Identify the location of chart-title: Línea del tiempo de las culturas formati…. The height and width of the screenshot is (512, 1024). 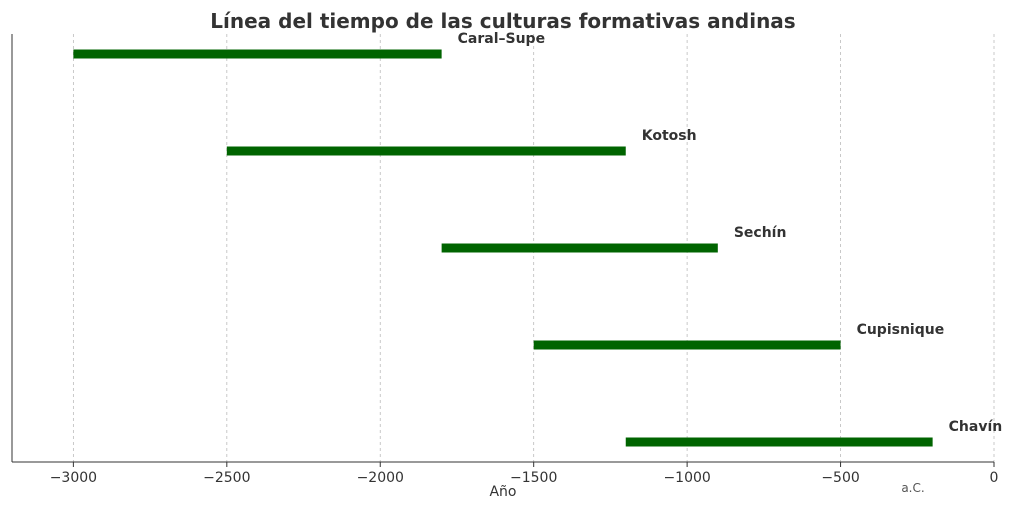
(502, 21).